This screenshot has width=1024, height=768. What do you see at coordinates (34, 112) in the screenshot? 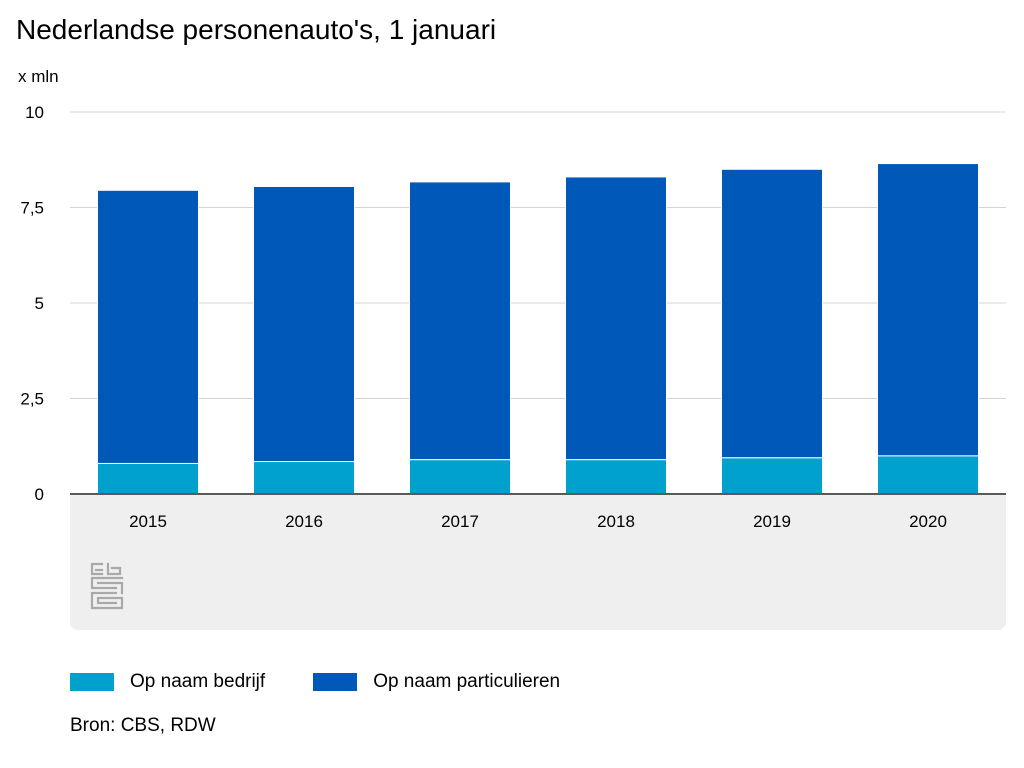
I see `y-tick-label-10: 10` at bounding box center [34, 112].